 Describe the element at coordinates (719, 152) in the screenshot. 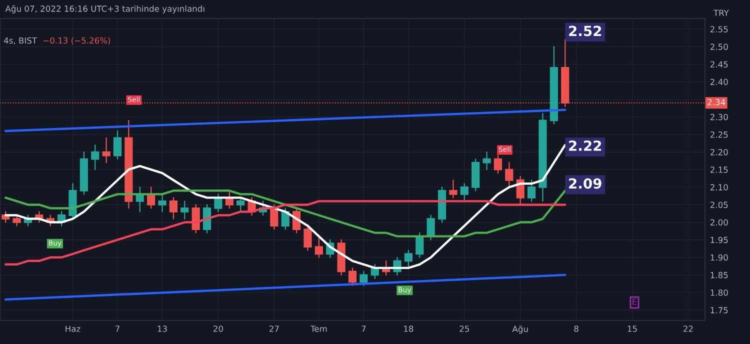

I see `y-tick-label: 2.20` at that location.